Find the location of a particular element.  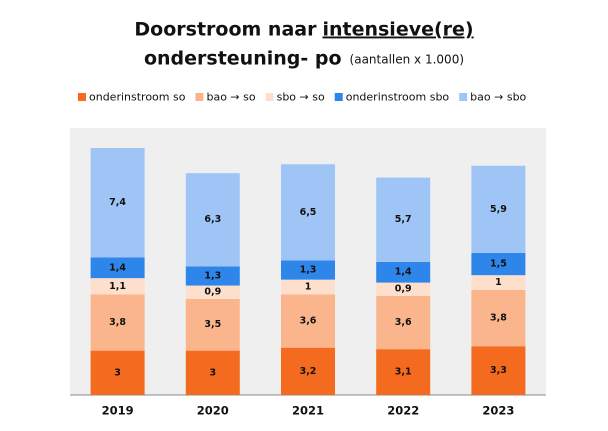

data-label: 7,4 is located at coordinates (117, 202).